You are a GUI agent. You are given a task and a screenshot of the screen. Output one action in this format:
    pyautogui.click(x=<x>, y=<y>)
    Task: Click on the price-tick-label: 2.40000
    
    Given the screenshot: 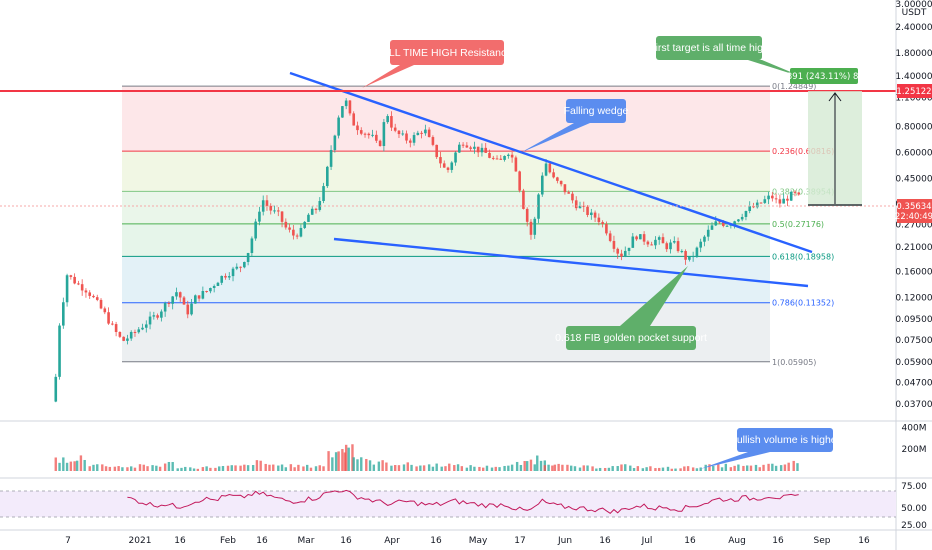 What is the action you would take?
    pyautogui.click(x=913, y=28)
    